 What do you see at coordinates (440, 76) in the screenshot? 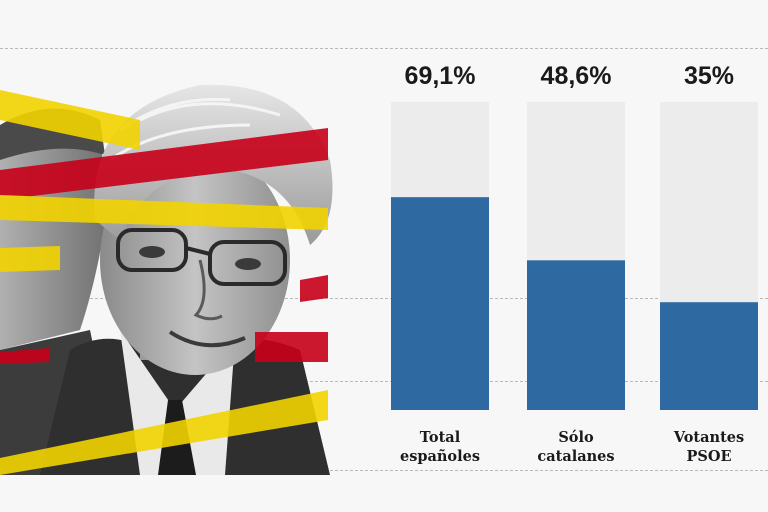
I see `bar-value-label: 69,1%` at bounding box center [440, 76].